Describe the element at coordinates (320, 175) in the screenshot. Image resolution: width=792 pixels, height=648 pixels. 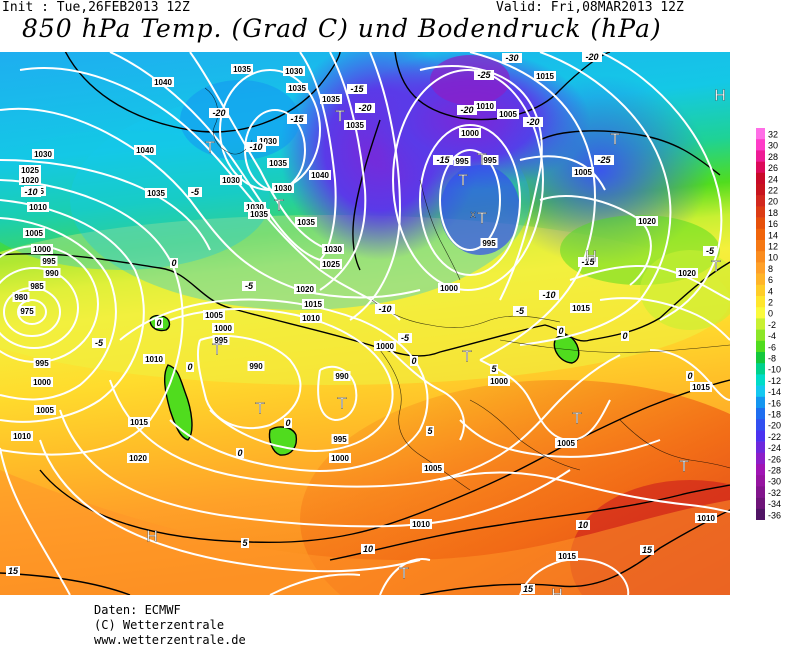
I see `svg-text: 1040` at that location.